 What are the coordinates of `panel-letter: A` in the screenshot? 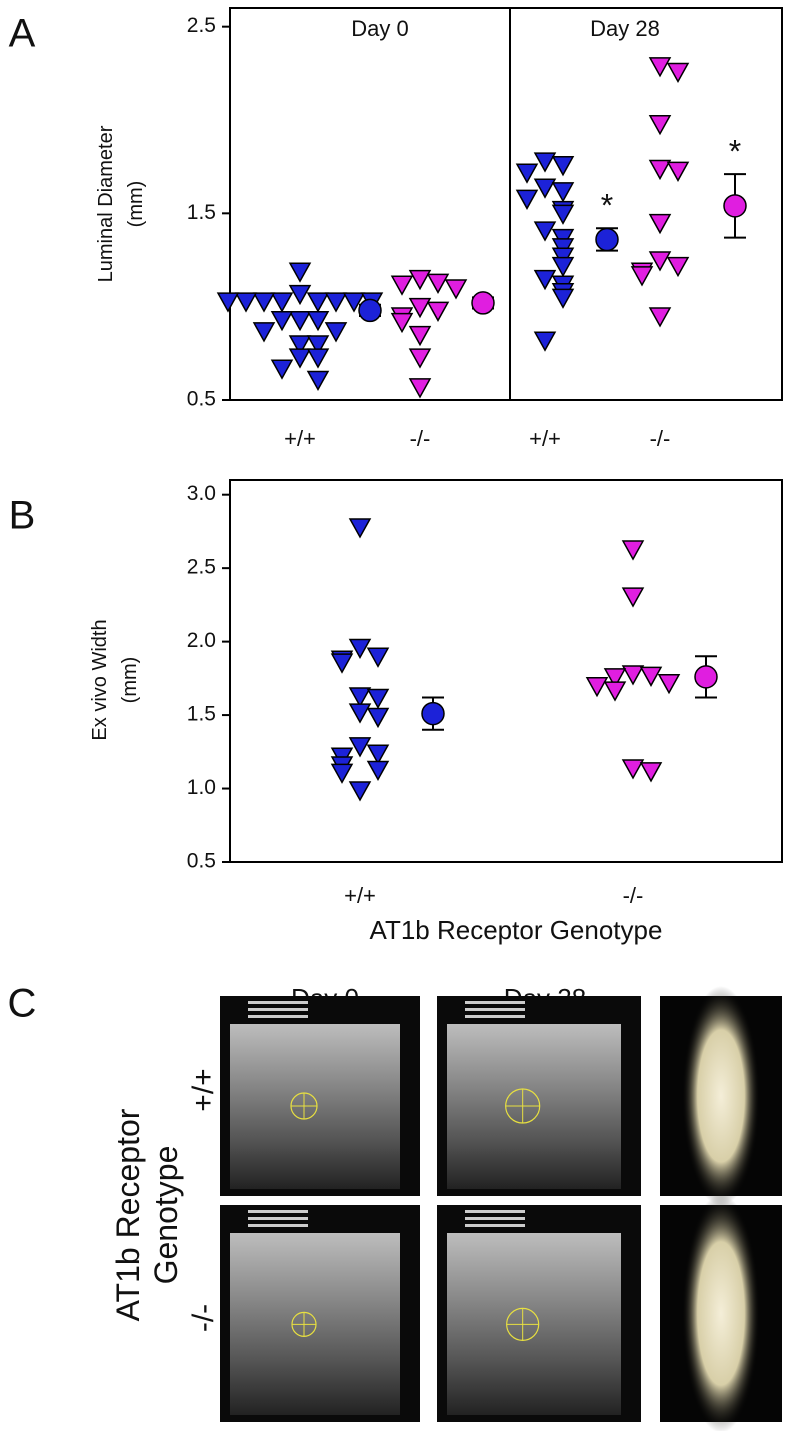 It's located at (22, 34).